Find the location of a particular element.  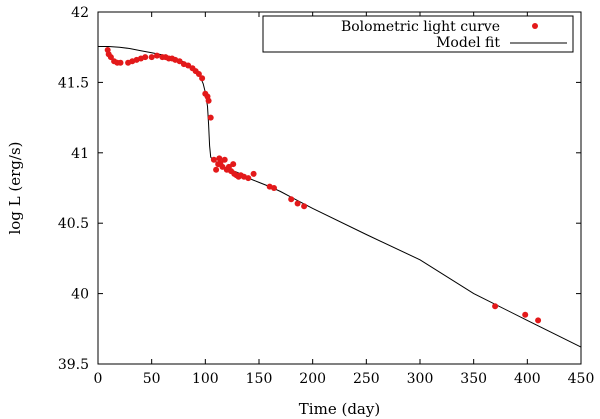

x-tick-label: 300 is located at coordinates (420, 379).